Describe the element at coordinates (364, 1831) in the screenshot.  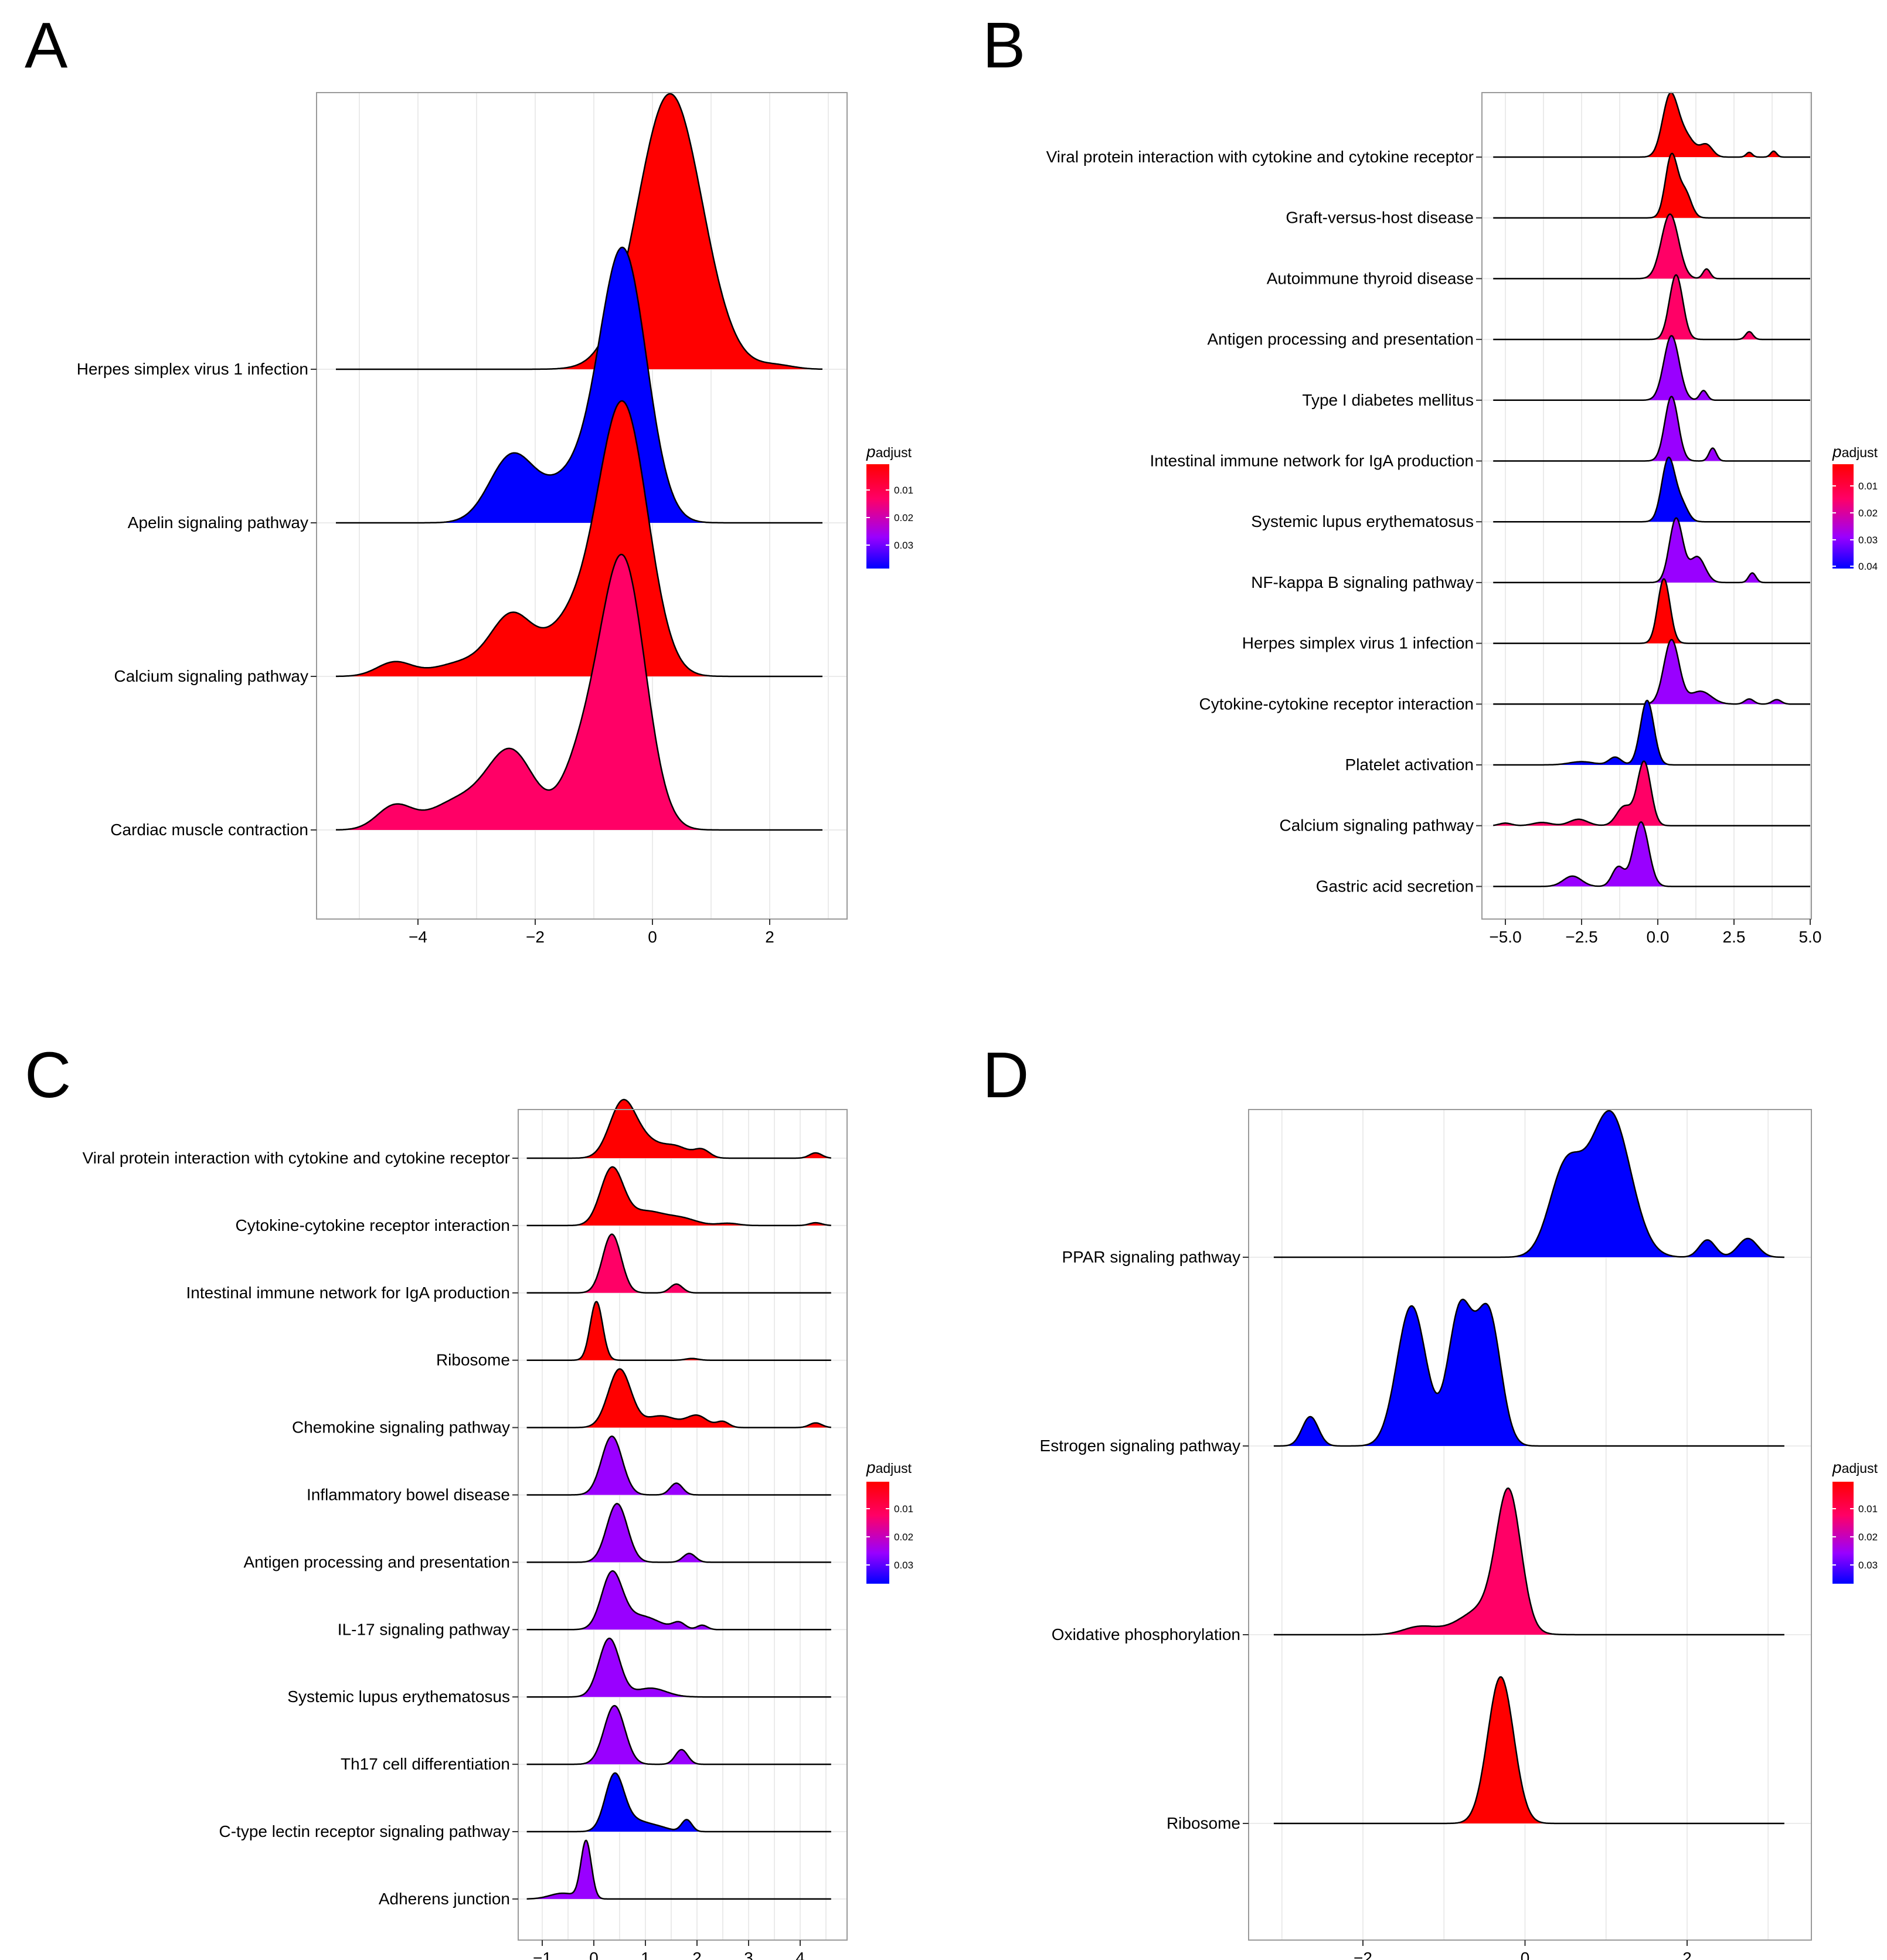
I see `y-label-c-type-lectin-receptor-signaling-pathway: C-type lectin receptor signaling pathway` at that location.